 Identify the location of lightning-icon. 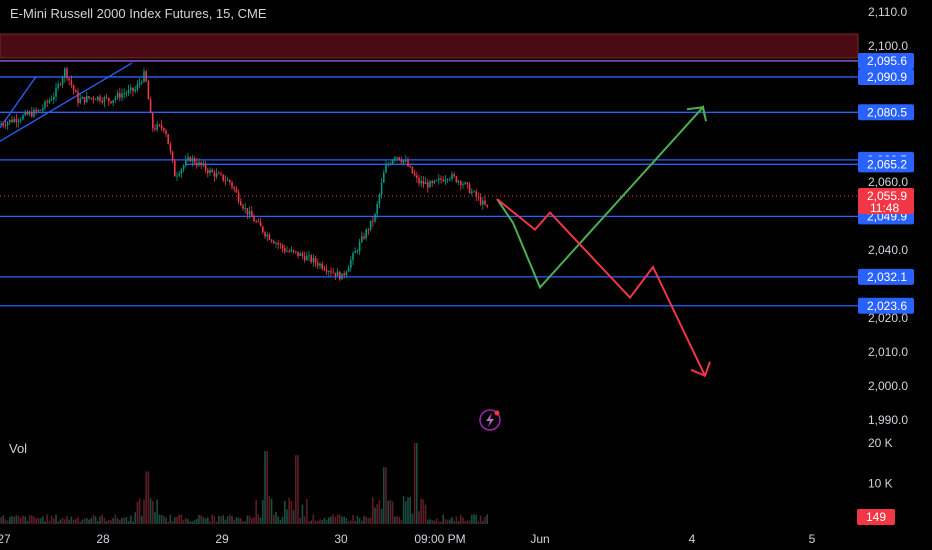
(490, 420).